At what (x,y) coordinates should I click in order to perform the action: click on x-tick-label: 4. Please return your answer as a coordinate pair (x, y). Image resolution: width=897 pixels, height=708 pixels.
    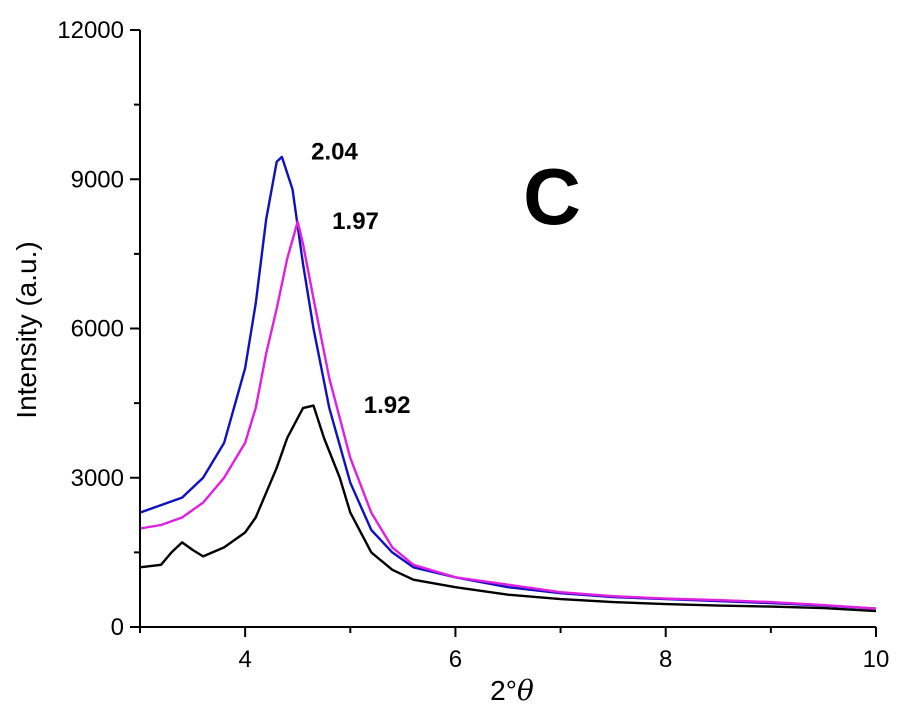
    Looking at the image, I should click on (244, 659).